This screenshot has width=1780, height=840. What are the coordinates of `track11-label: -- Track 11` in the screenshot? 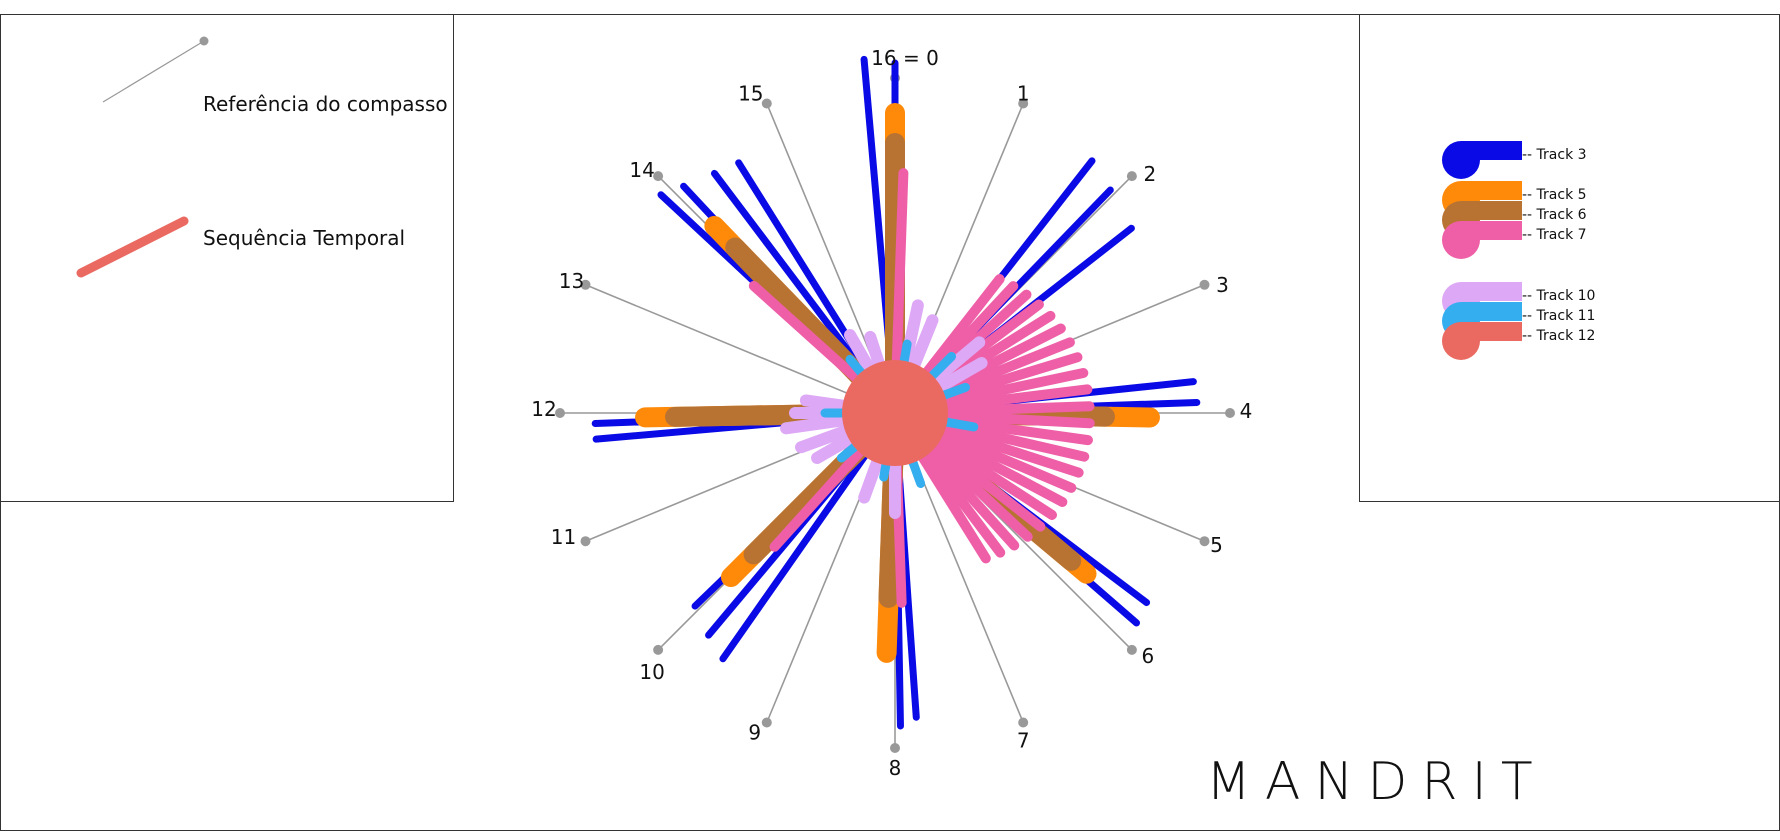 It's located at (1559, 316).